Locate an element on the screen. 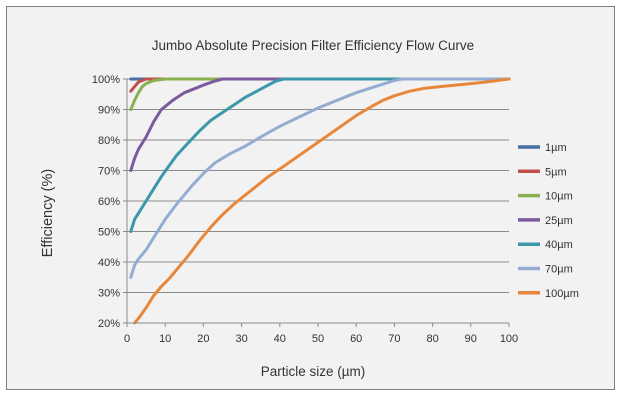  x-tick-label: 30 is located at coordinates (241, 339).